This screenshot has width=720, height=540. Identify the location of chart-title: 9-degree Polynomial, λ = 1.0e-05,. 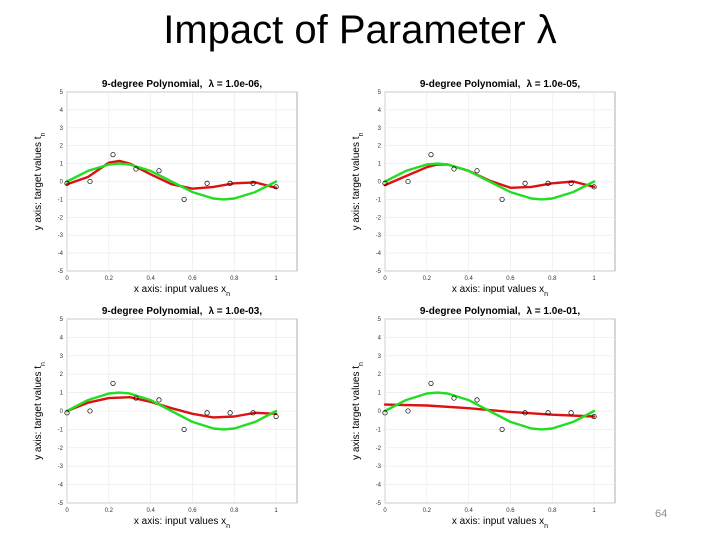
(500, 84).